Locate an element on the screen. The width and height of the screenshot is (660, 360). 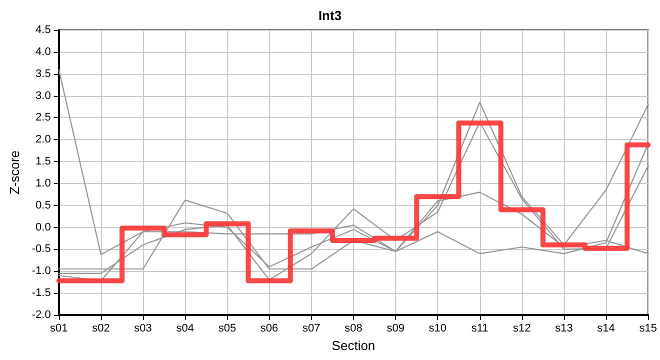
x-tick-label: s01 is located at coordinates (59, 328).